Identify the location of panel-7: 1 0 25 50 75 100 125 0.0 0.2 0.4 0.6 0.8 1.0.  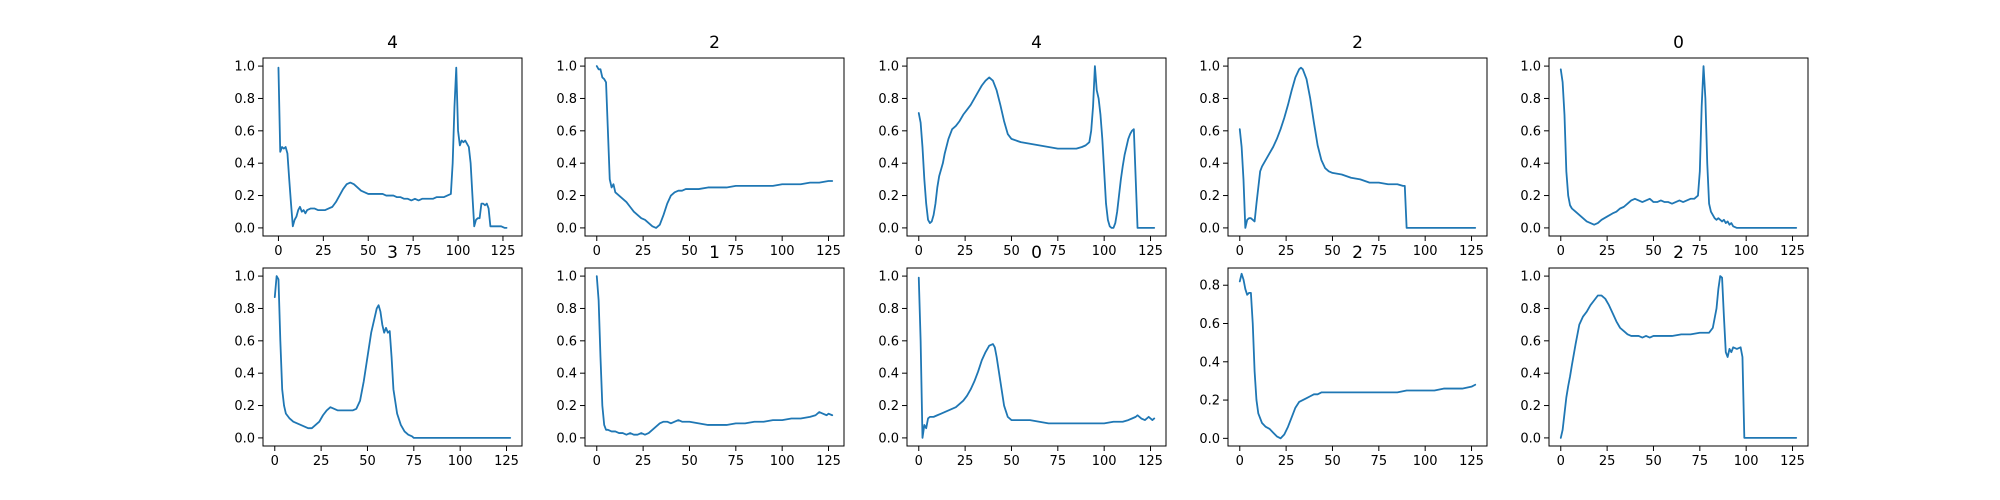
(700, 356).